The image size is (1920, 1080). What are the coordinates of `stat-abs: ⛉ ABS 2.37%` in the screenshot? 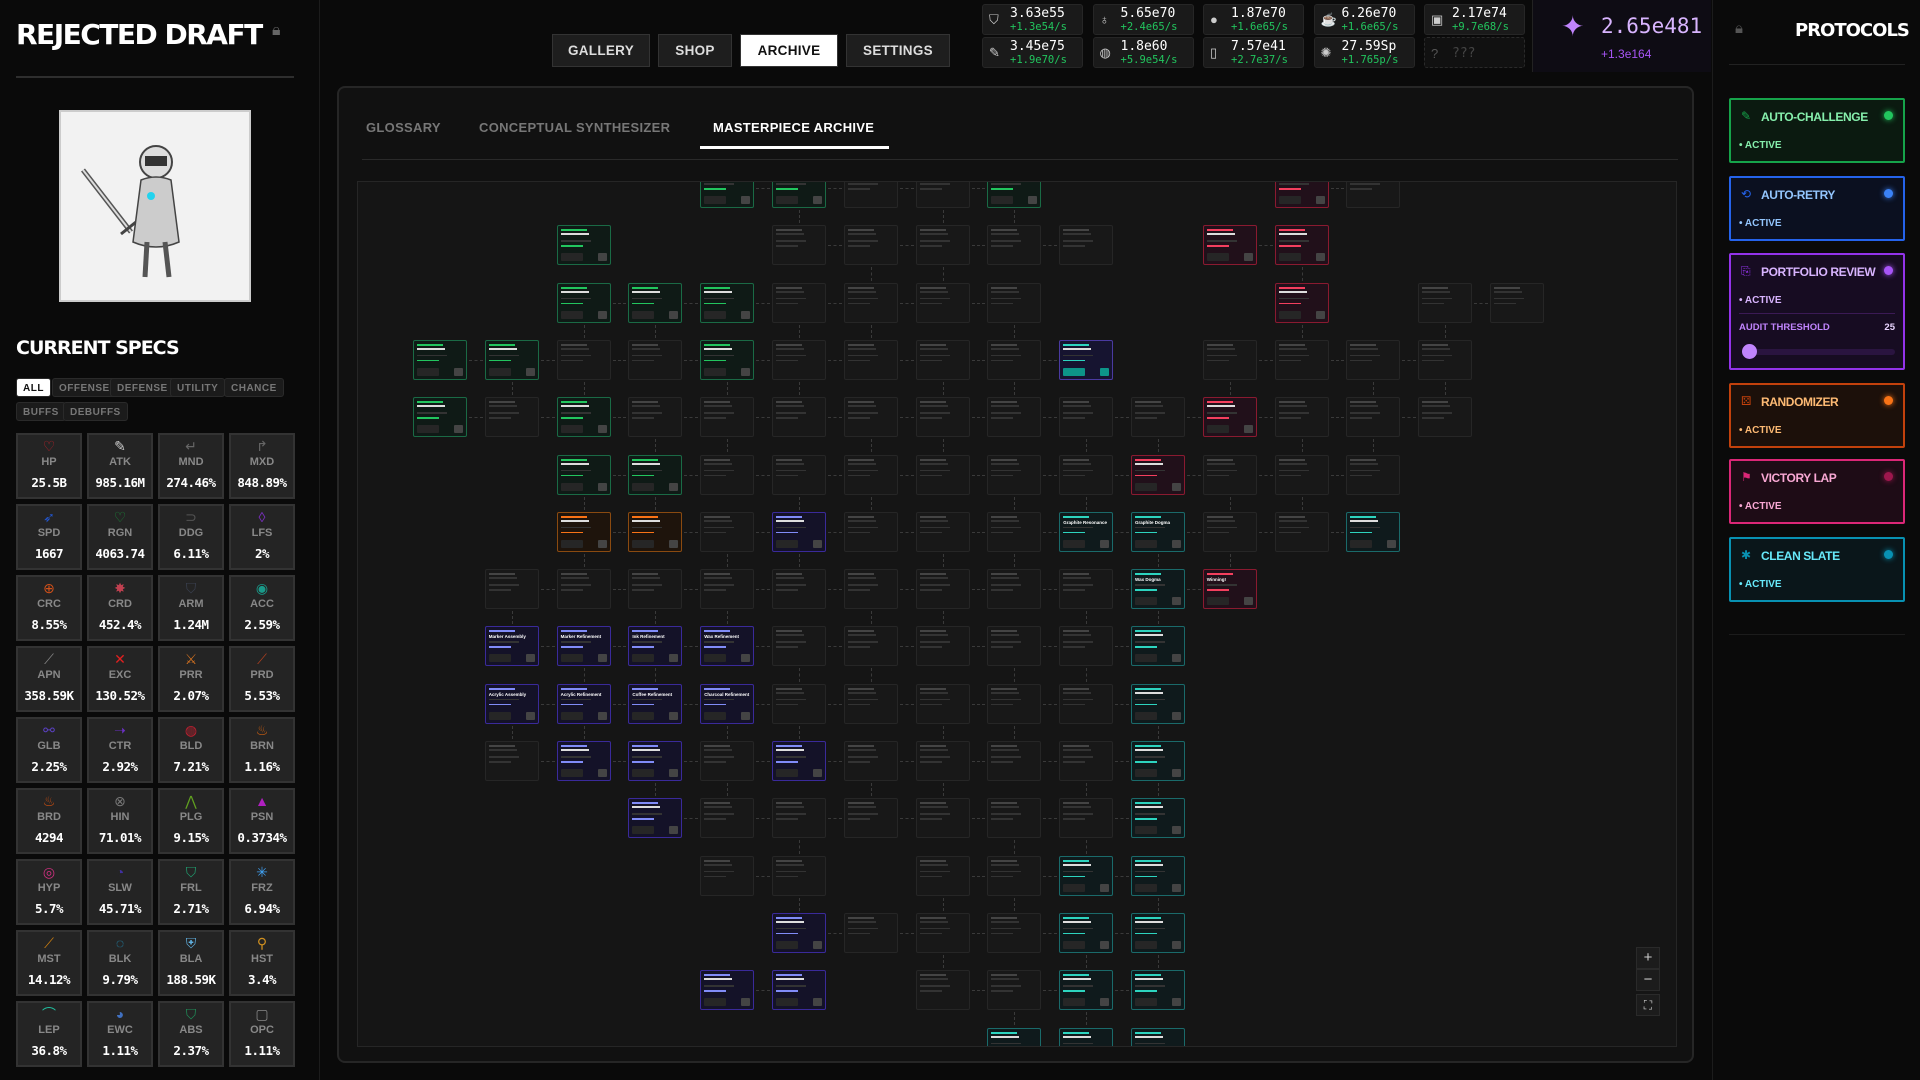 It's located at (191, 1034).